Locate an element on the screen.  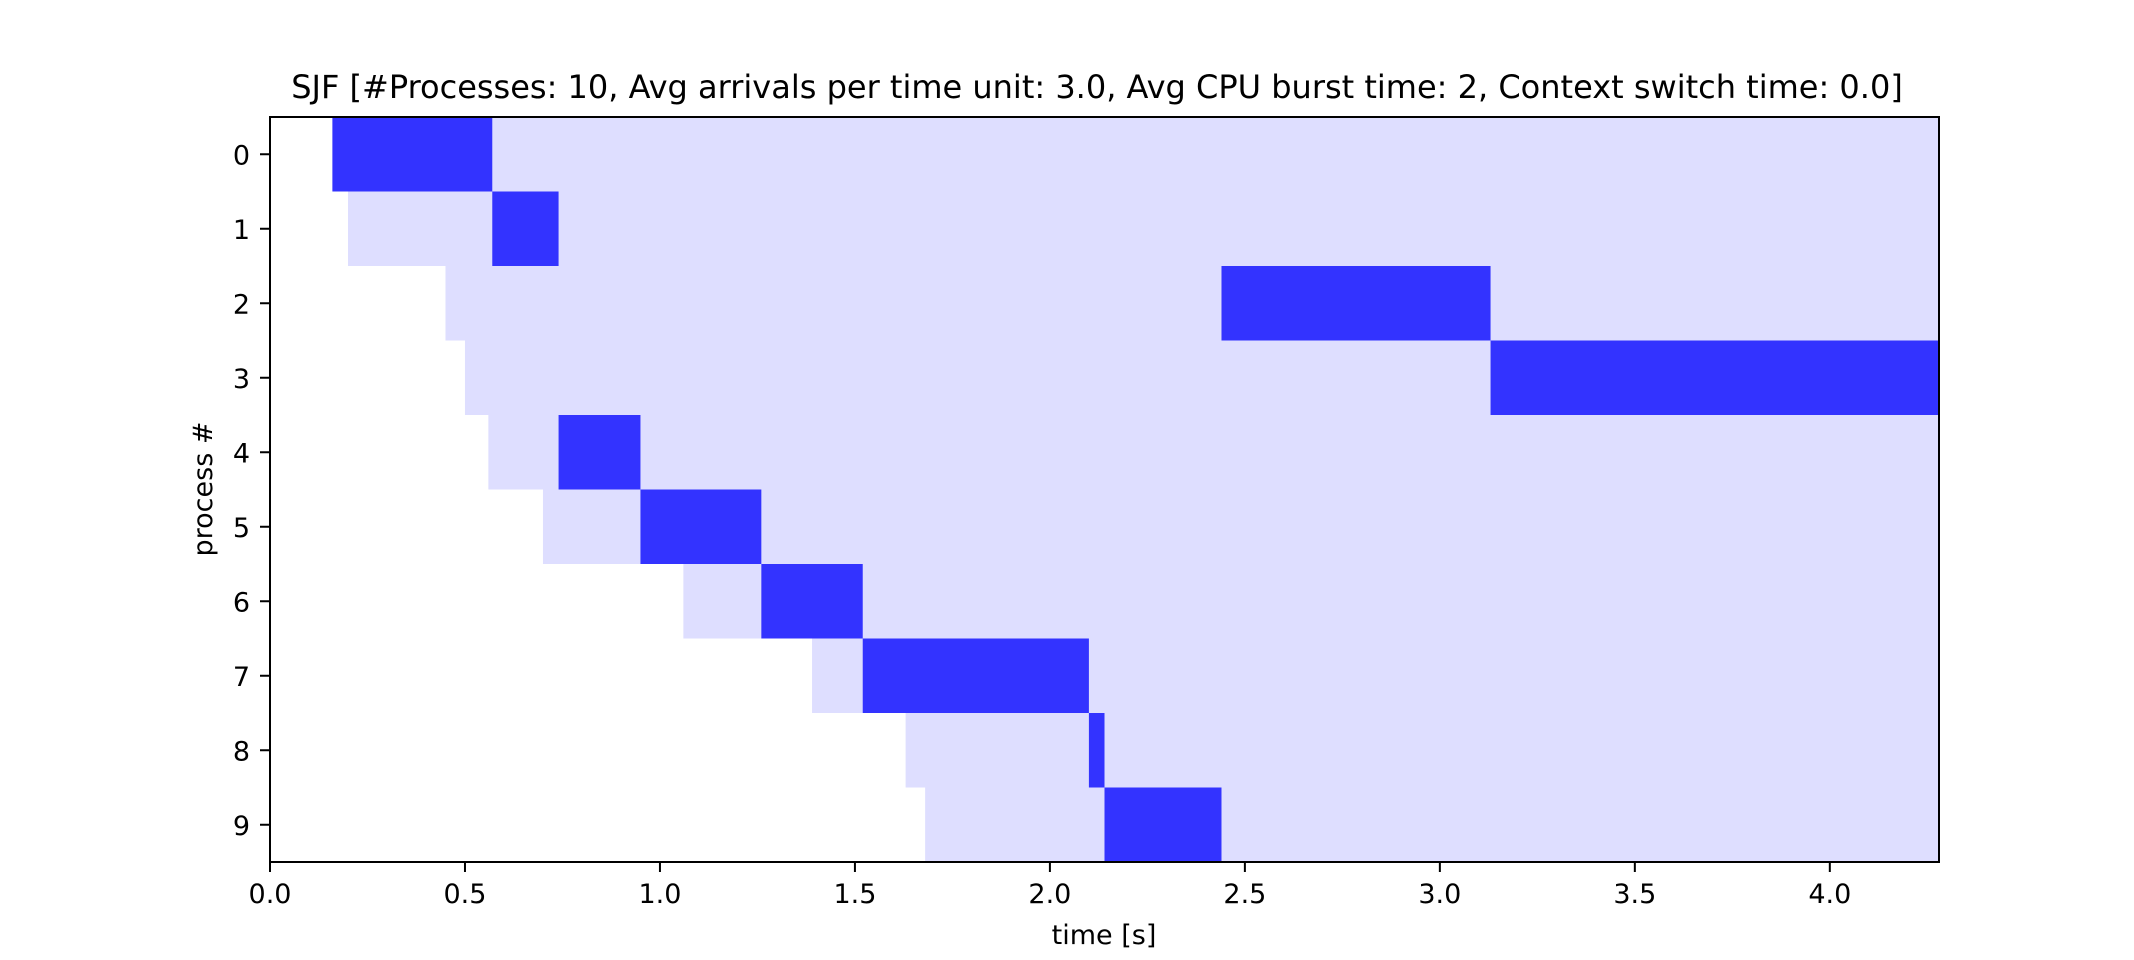
y-tick-label: 6 is located at coordinates (241, 602).